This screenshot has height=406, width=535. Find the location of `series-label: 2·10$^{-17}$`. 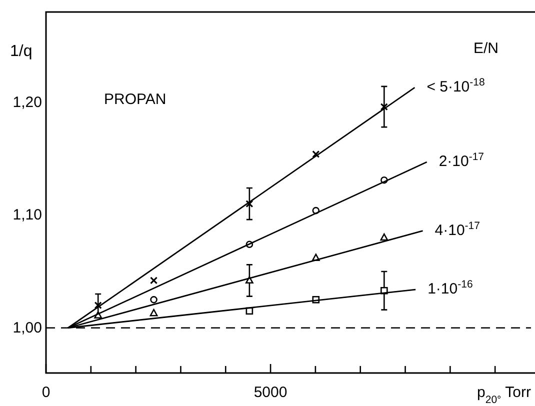

series-label: 2·10$^{-17}$ is located at coordinates (461, 160).